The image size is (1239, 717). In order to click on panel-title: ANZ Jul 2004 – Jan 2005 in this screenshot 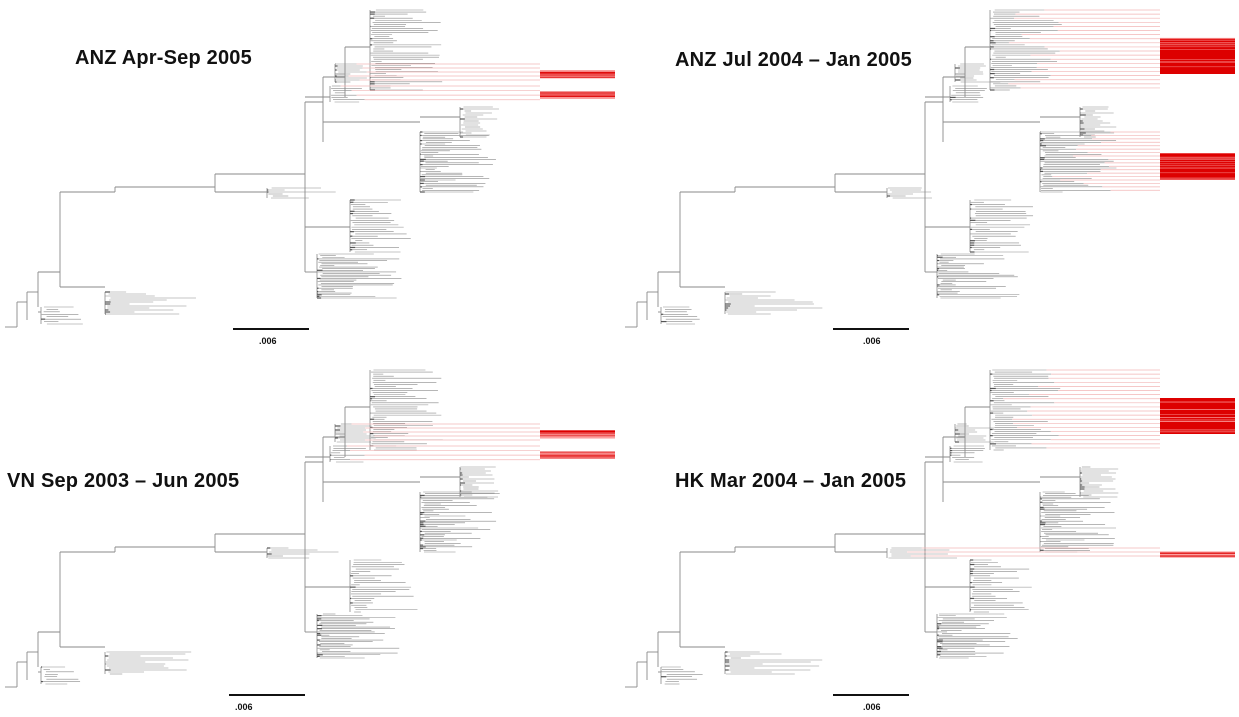, I will do `click(793, 60)`.